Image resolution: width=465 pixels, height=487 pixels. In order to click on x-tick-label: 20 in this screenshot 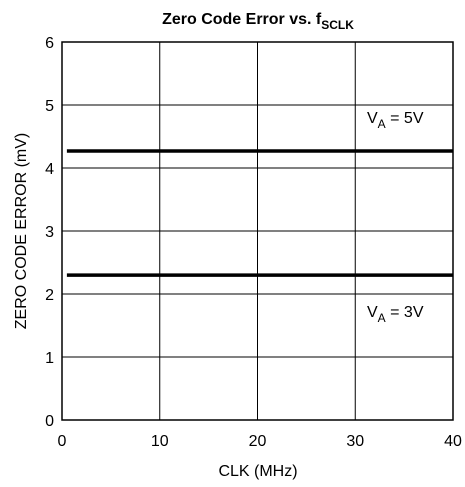, I will do `click(258, 441)`.